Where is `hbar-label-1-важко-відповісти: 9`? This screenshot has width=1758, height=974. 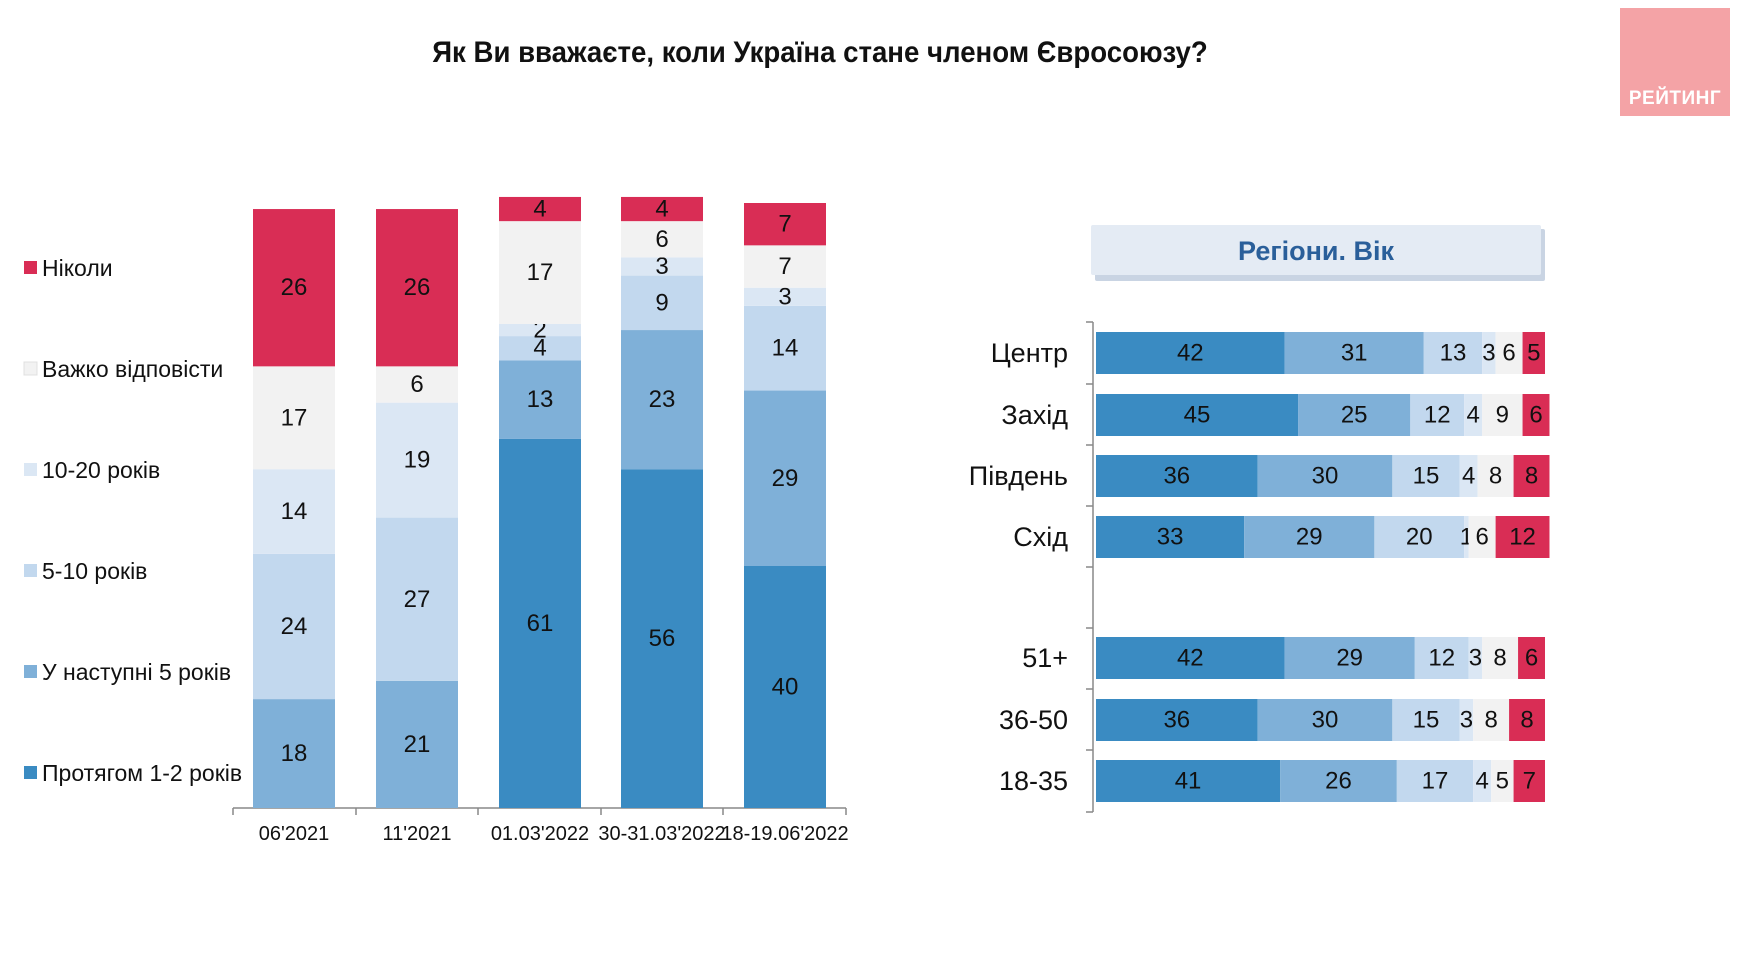 hbar-label-1-важко-відповісти: 9 is located at coordinates (1502, 415).